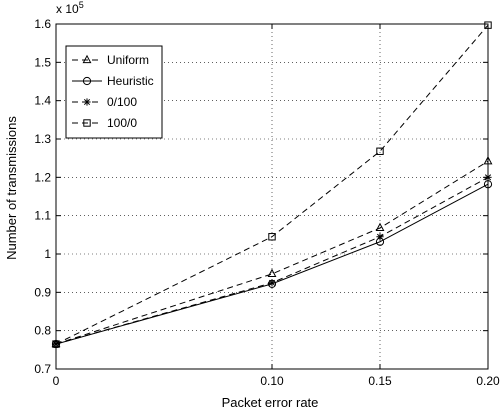  Describe the element at coordinates (42, 292) in the screenshot. I see `y-tick-label: 0.9` at that location.